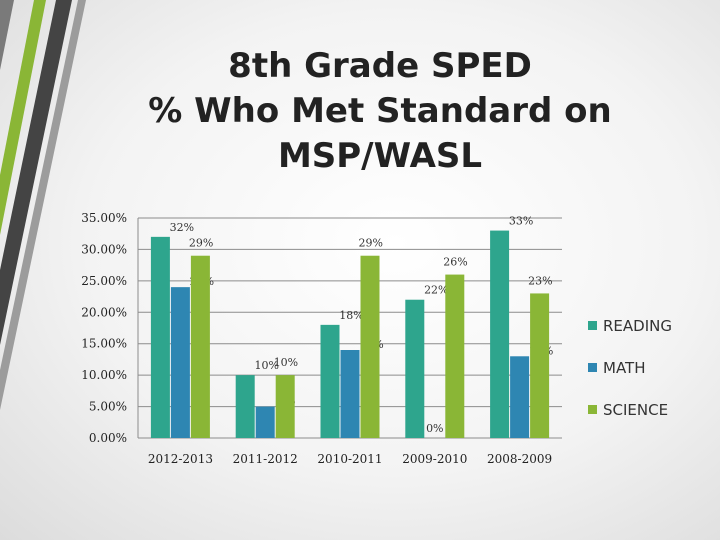  What do you see at coordinates (436, 290) in the screenshot?
I see `data-label: 22%` at bounding box center [436, 290].